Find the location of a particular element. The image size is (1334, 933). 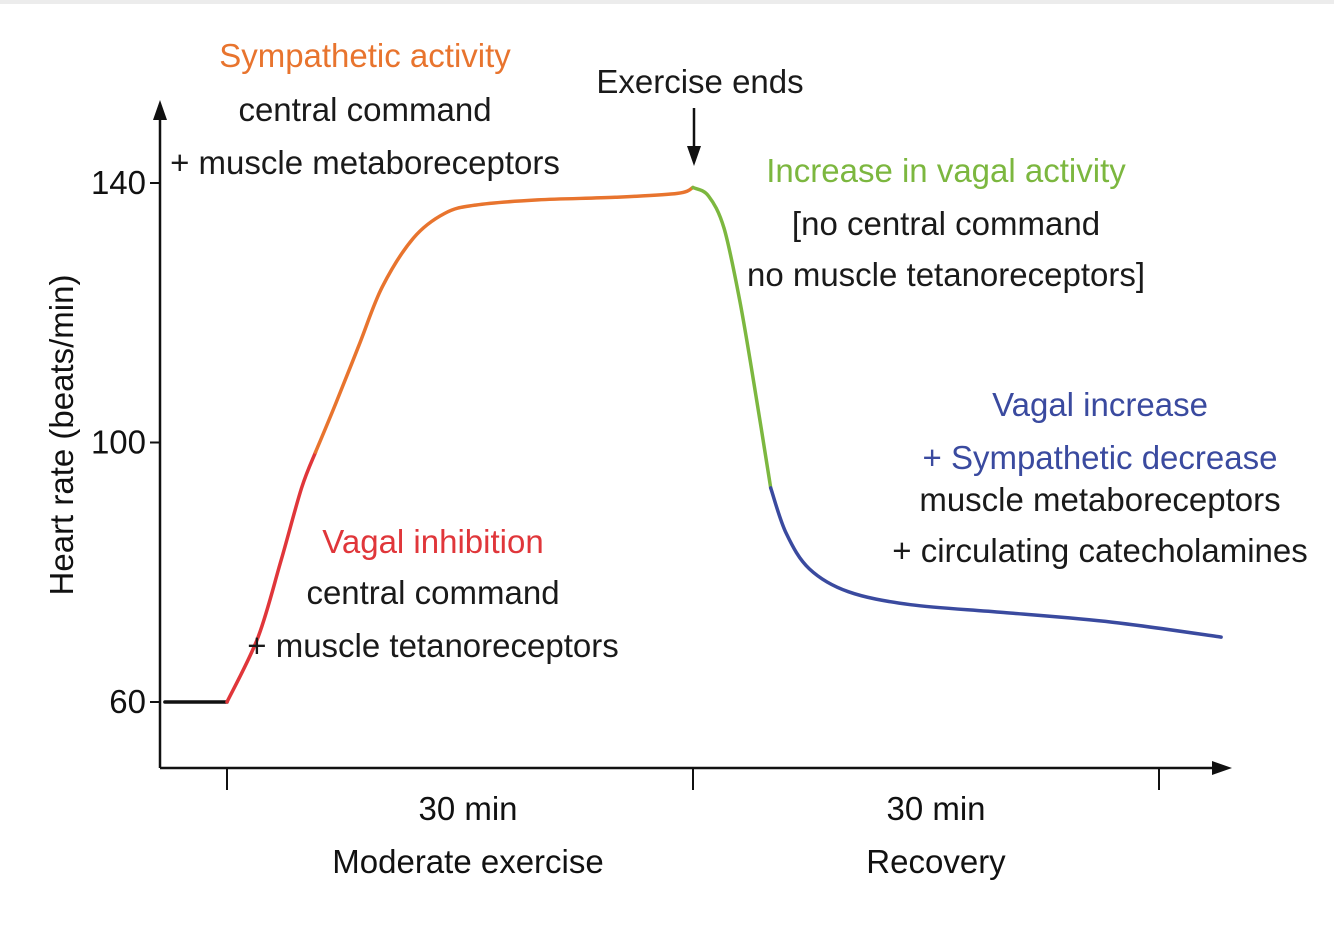

exercise-ends-arrowhead is located at coordinates (694, 156).